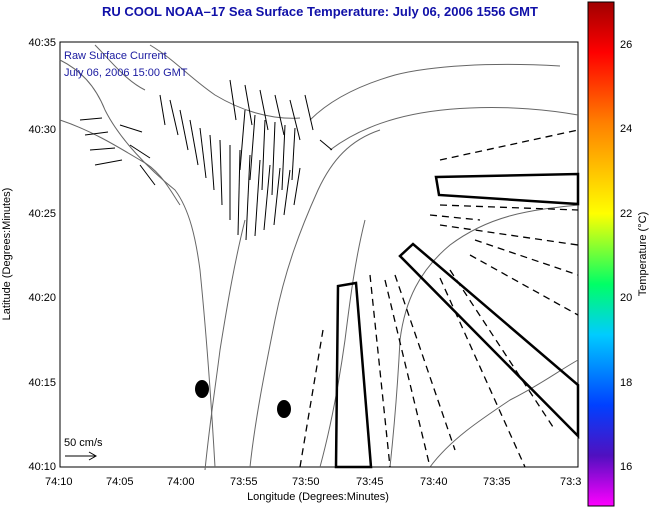  Describe the element at coordinates (42, 43) in the screenshot. I see `y-tick-label: 40:35` at that location.